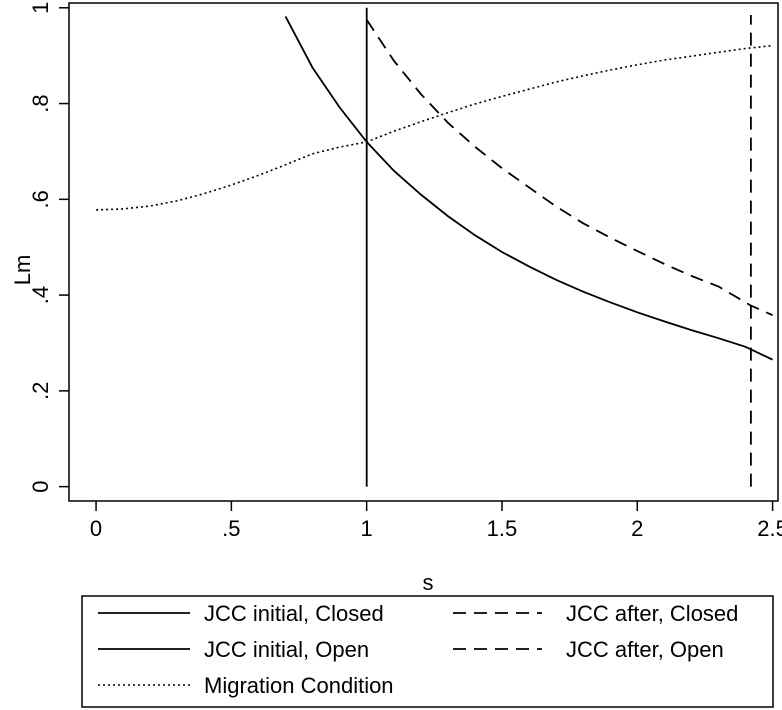 The height and width of the screenshot is (710, 782). I want to click on y-tick-label: .4, so click(40, 295).